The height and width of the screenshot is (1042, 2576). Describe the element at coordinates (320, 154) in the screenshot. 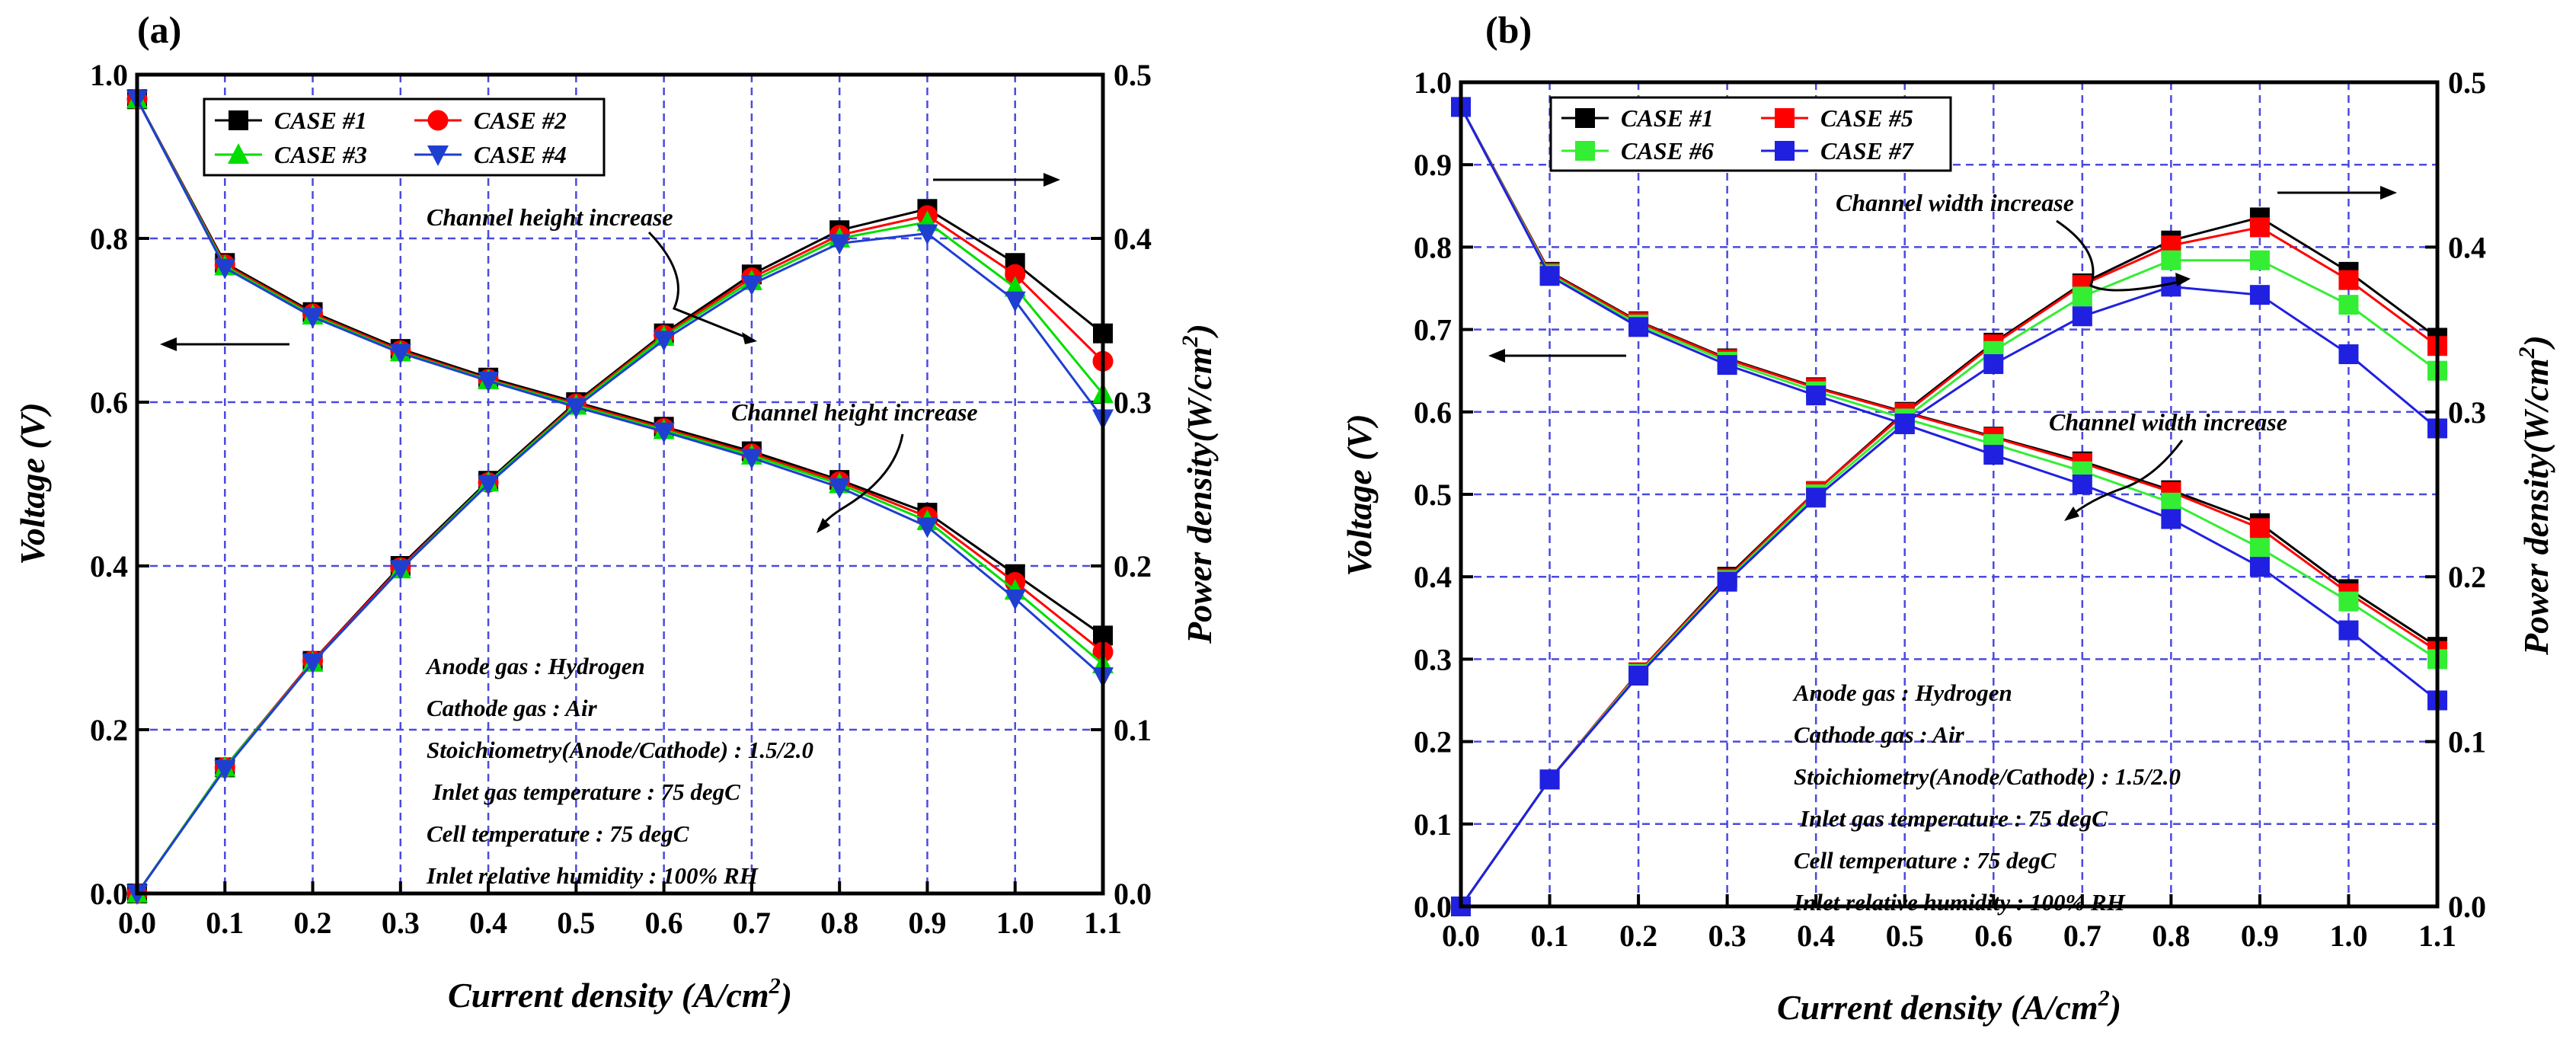

I see `legend-case3-label: CASE #3` at that location.